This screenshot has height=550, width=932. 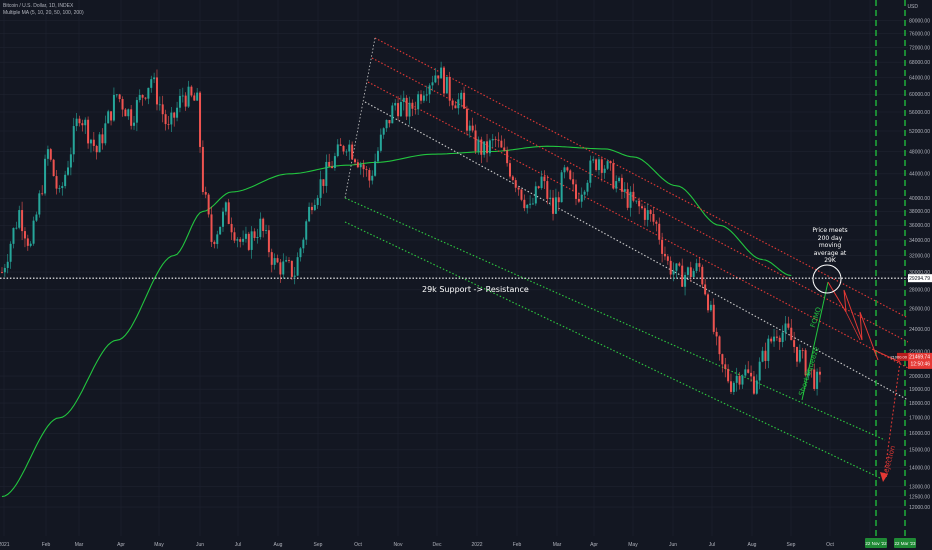 I want to click on y-tick-label: 18000.00, so click(x=919, y=404).